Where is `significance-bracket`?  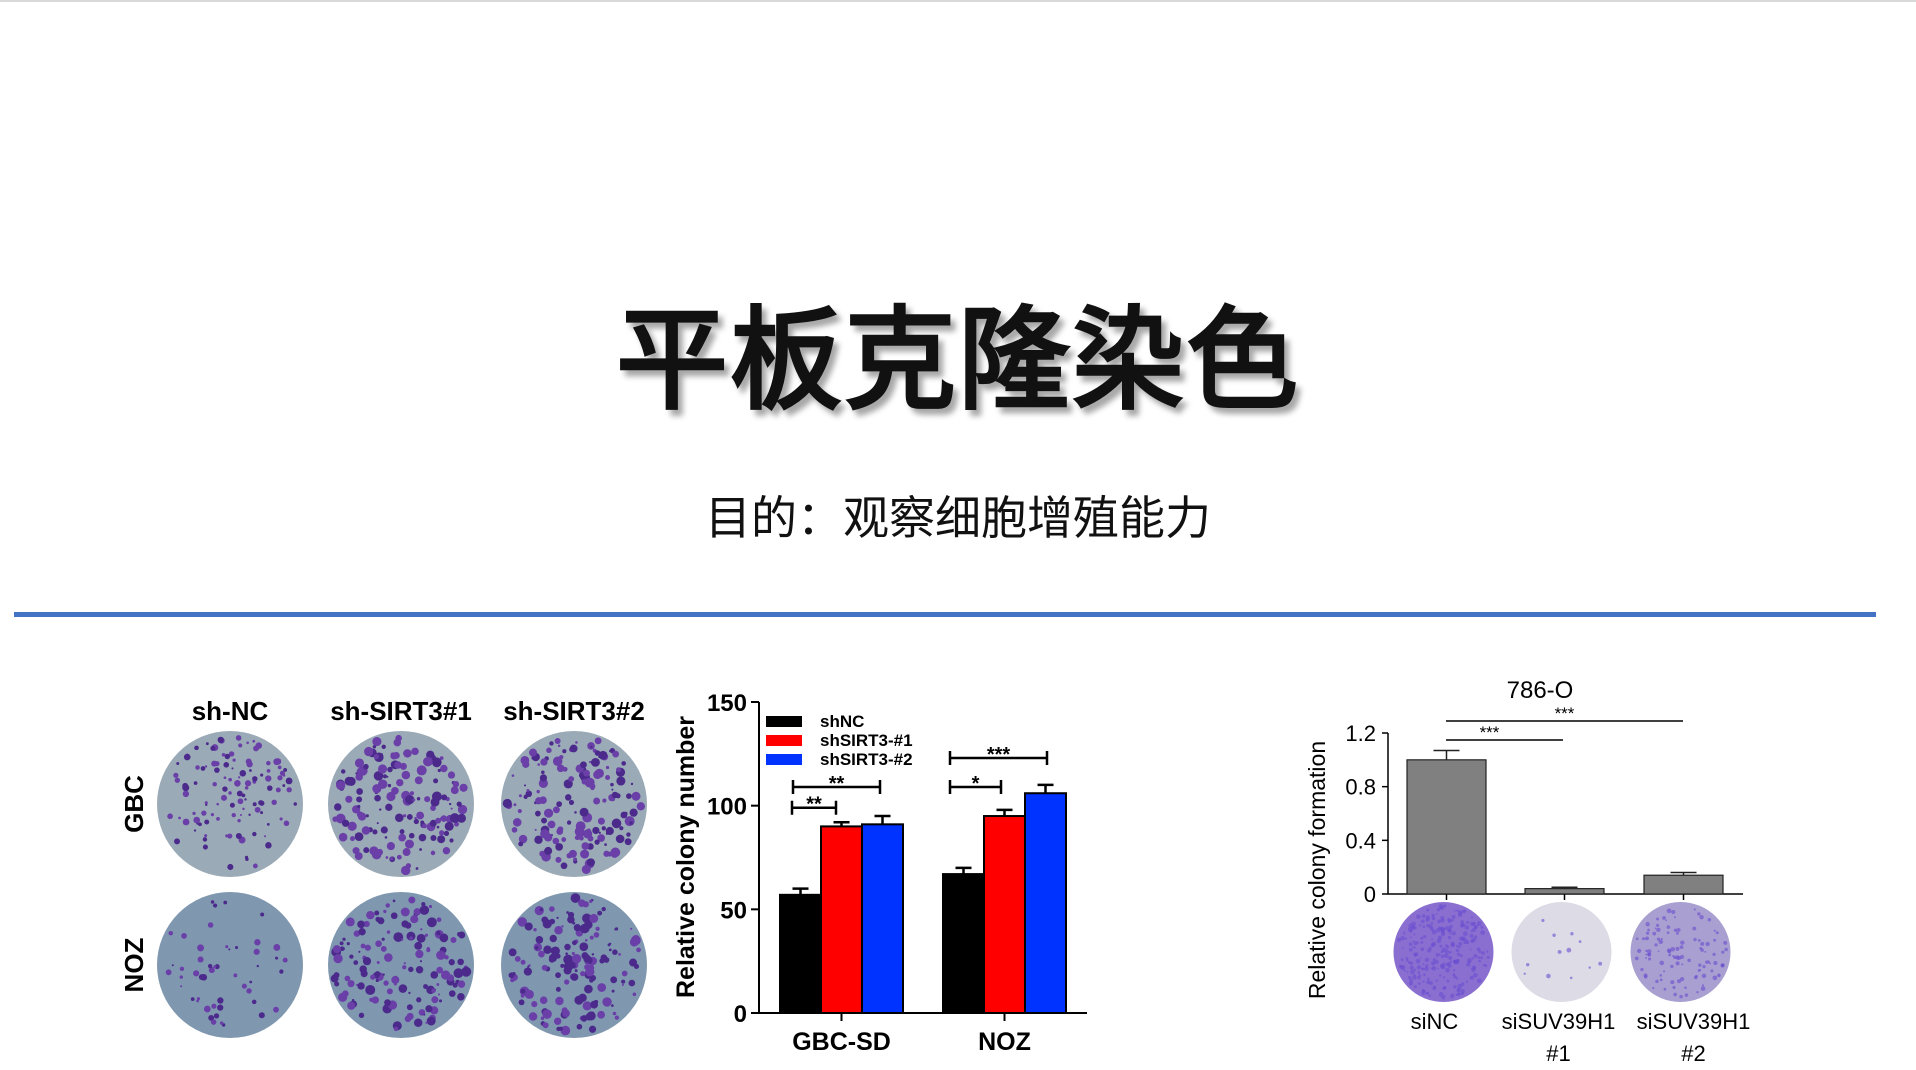 significance-bracket is located at coordinates (836, 787).